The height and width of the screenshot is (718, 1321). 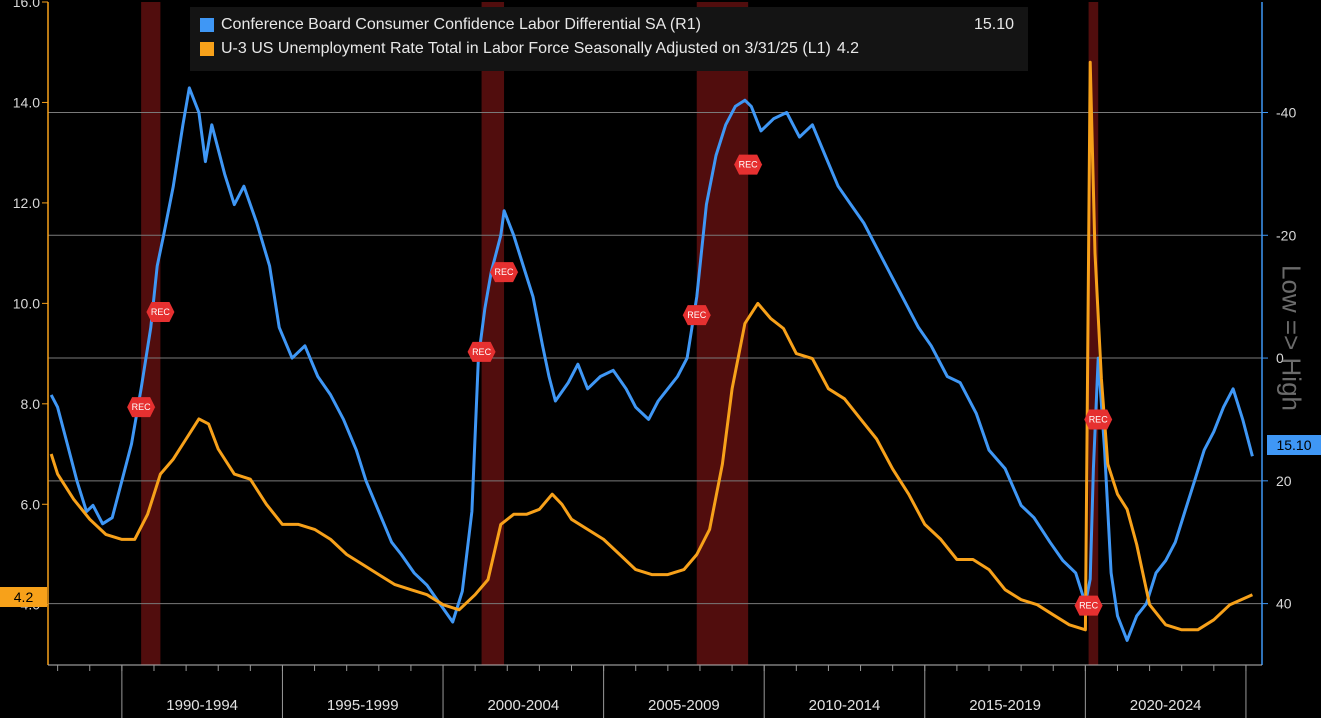 What do you see at coordinates (1280, 358) in the screenshot?
I see `right-tick-label: 0` at bounding box center [1280, 358].